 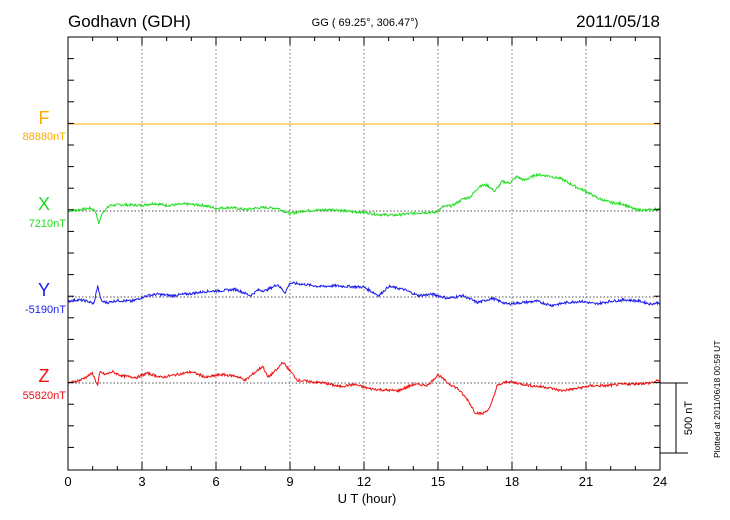 I want to click on x-tick-label: 12, so click(x=364, y=481).